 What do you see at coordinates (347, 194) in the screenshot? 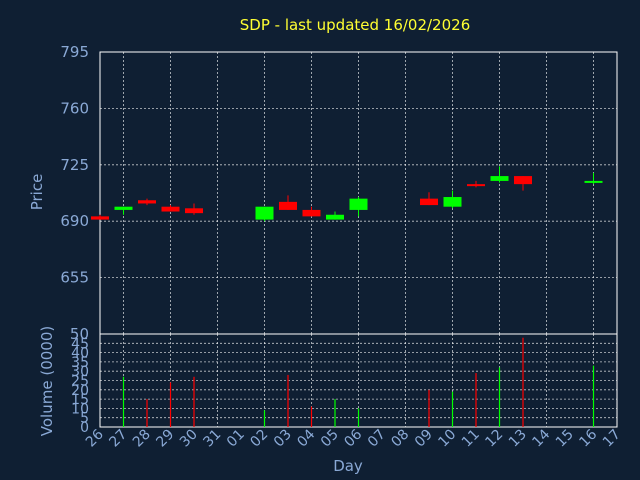
I see `price-candles` at bounding box center [347, 194].